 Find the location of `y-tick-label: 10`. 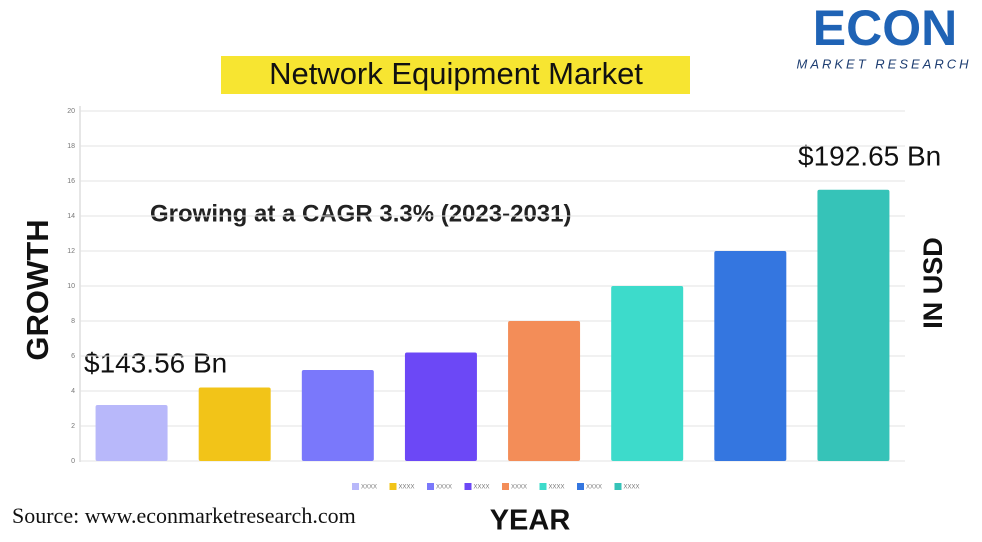

y-tick-label: 10 is located at coordinates (71, 286).